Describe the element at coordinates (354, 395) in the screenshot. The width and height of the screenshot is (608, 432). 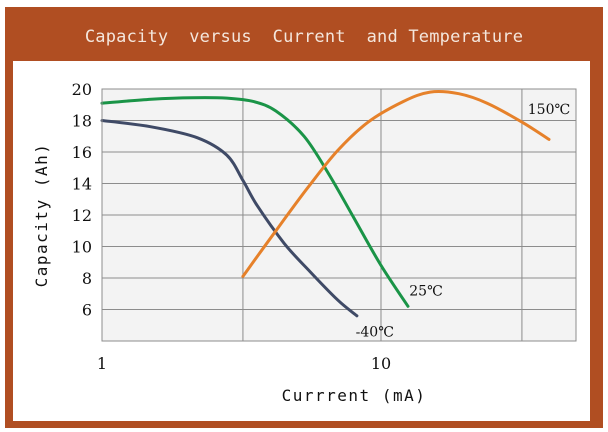
I see `x-axis-label: Currrent (mA)` at that location.